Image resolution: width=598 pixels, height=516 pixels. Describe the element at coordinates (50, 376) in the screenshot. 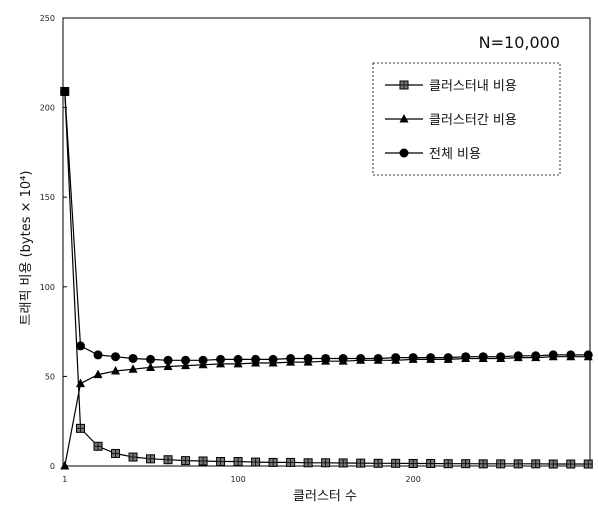

I see `y-tick-label: 50` at that location.